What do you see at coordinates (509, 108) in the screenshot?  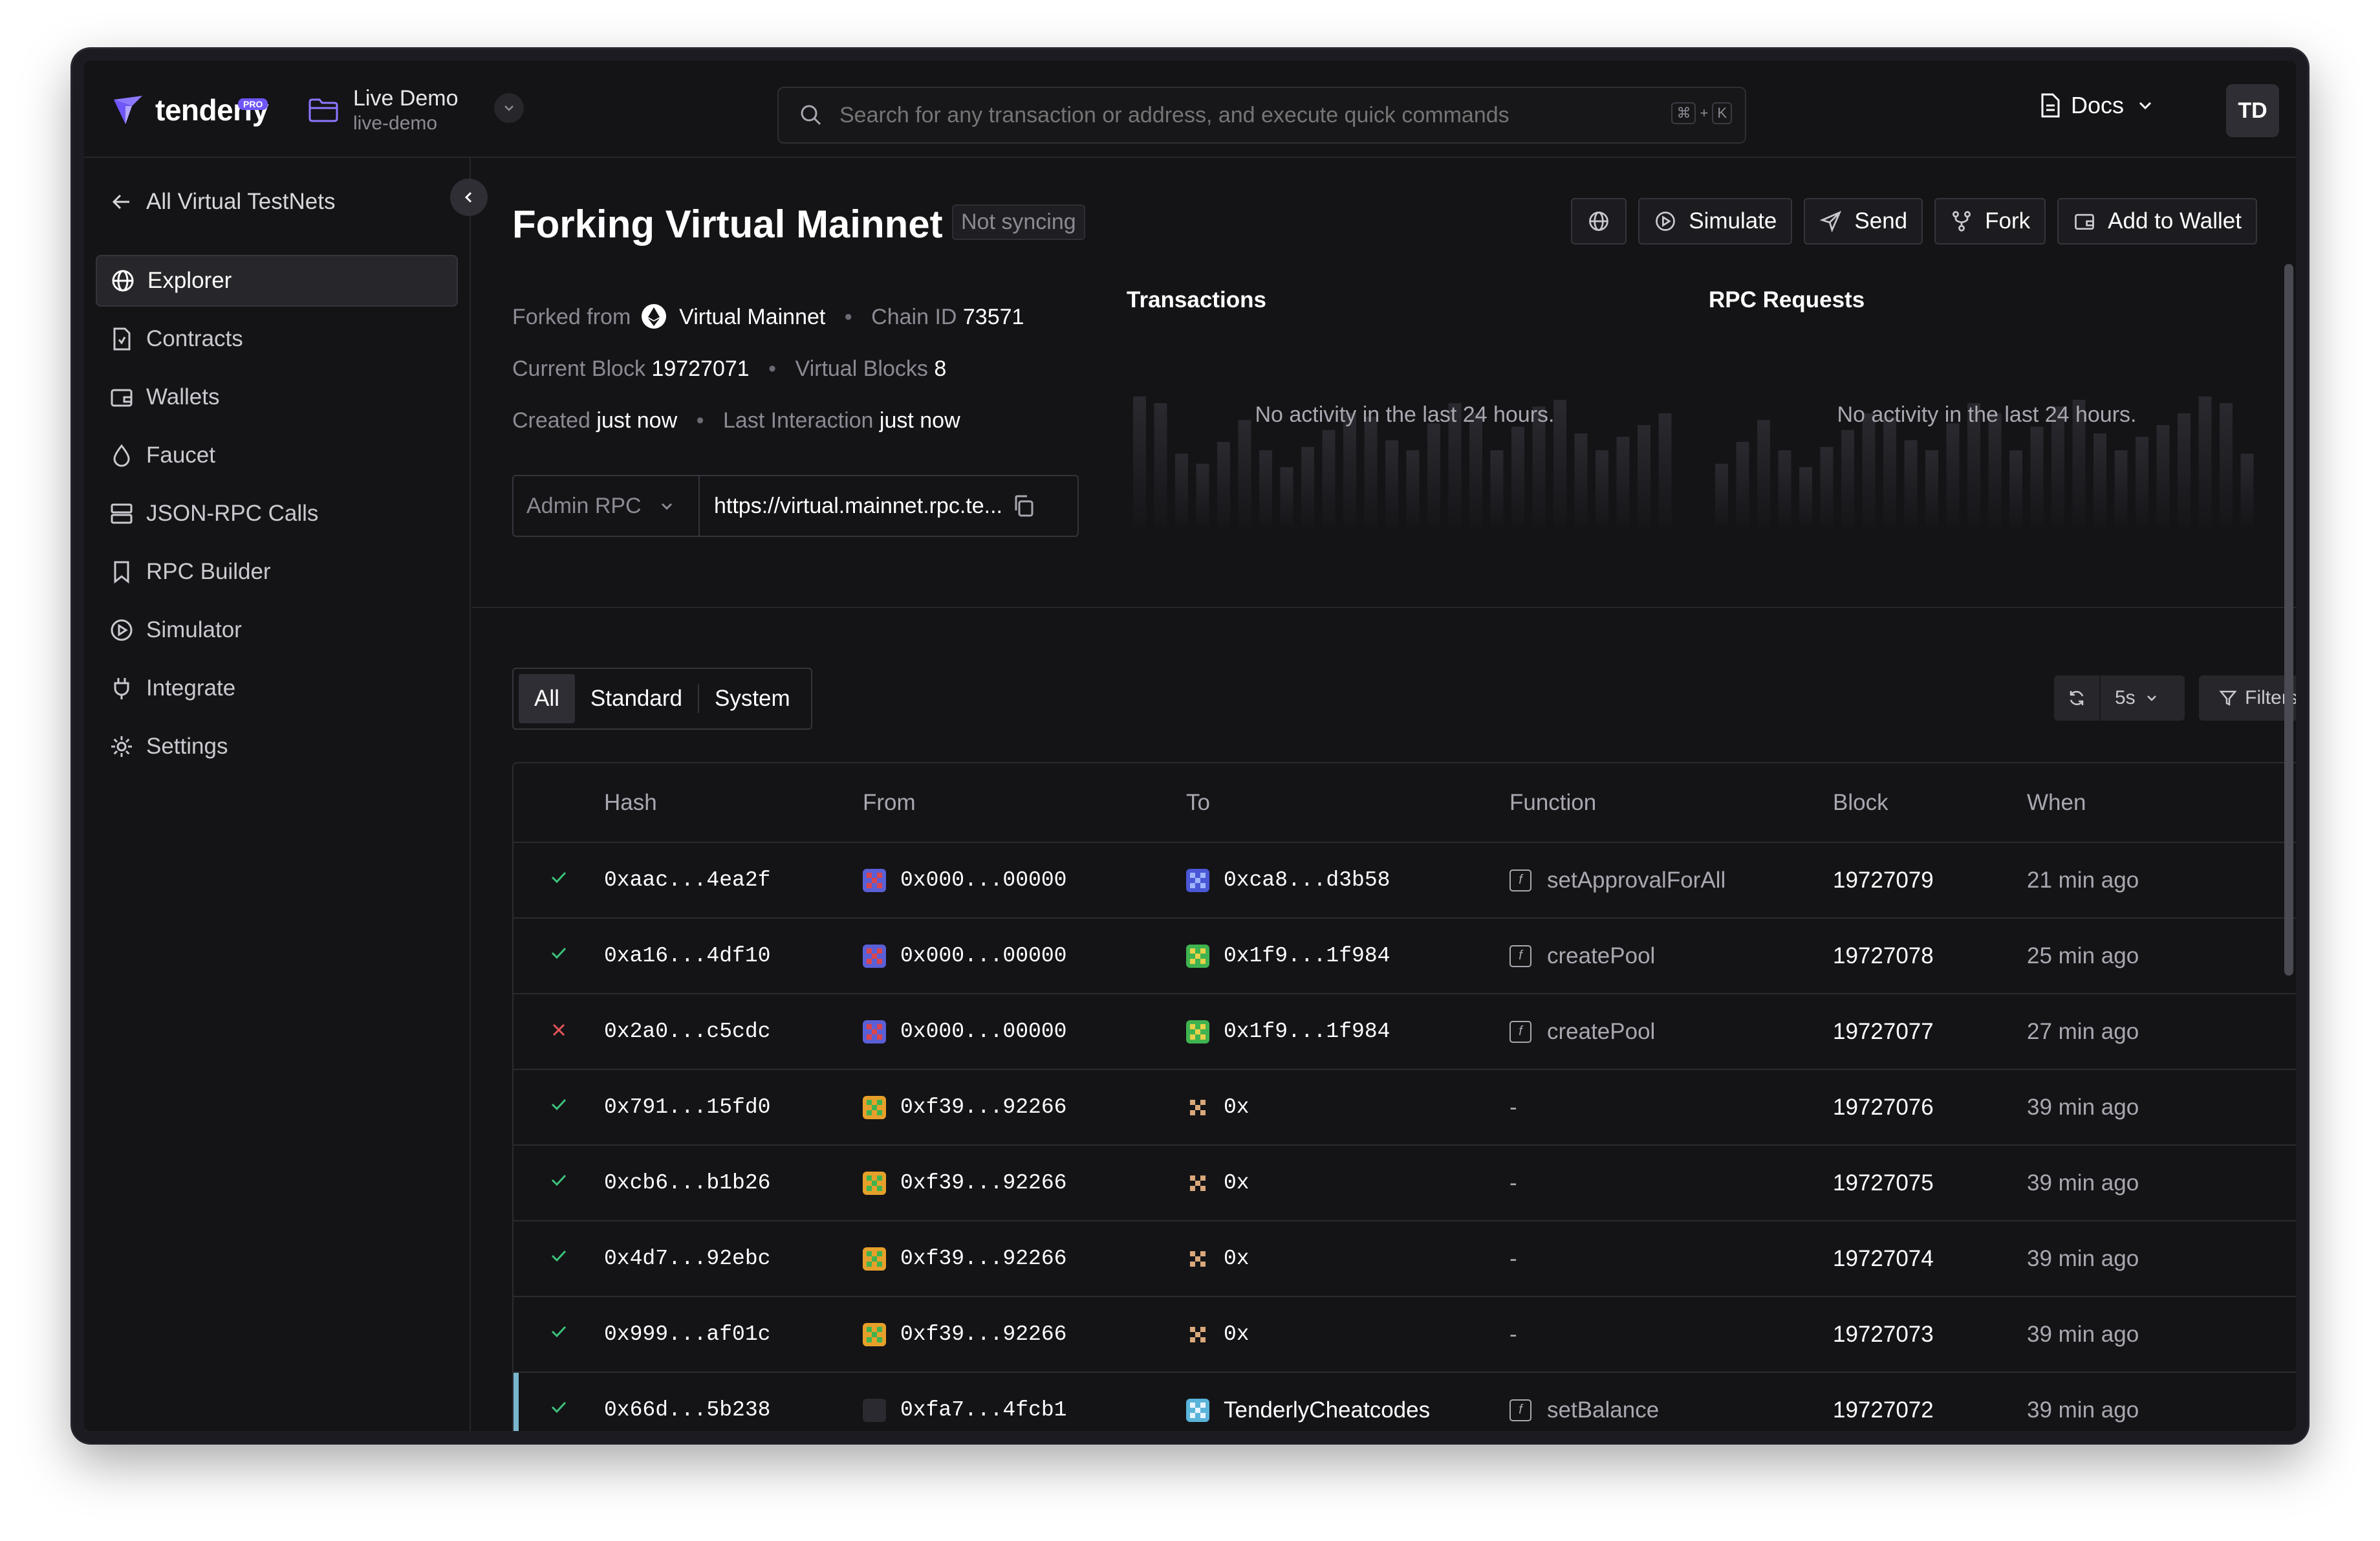 I see `project-chevron-button` at bounding box center [509, 108].